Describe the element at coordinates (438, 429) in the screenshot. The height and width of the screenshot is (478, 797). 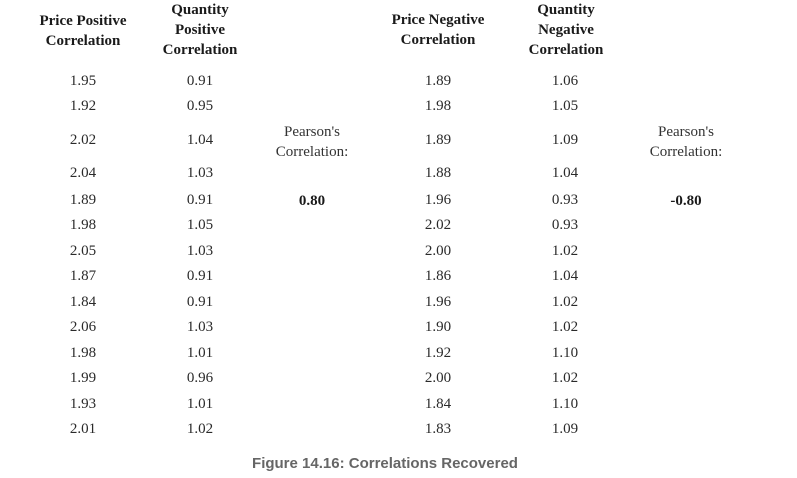
I see `table-cell: 1.83` at that location.